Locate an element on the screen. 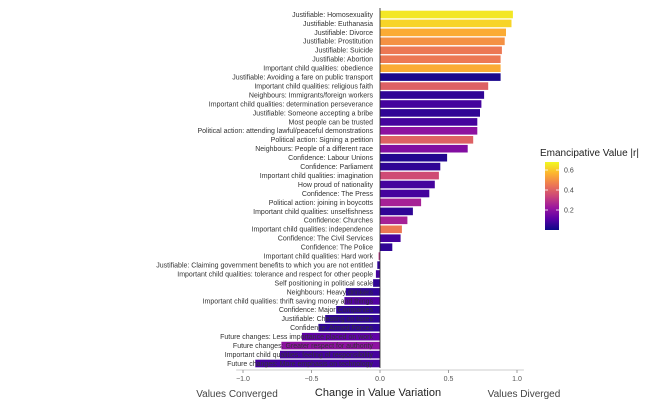  category-label-important-child-qualities-independence: Important child qualities: independence is located at coordinates (313, 230).